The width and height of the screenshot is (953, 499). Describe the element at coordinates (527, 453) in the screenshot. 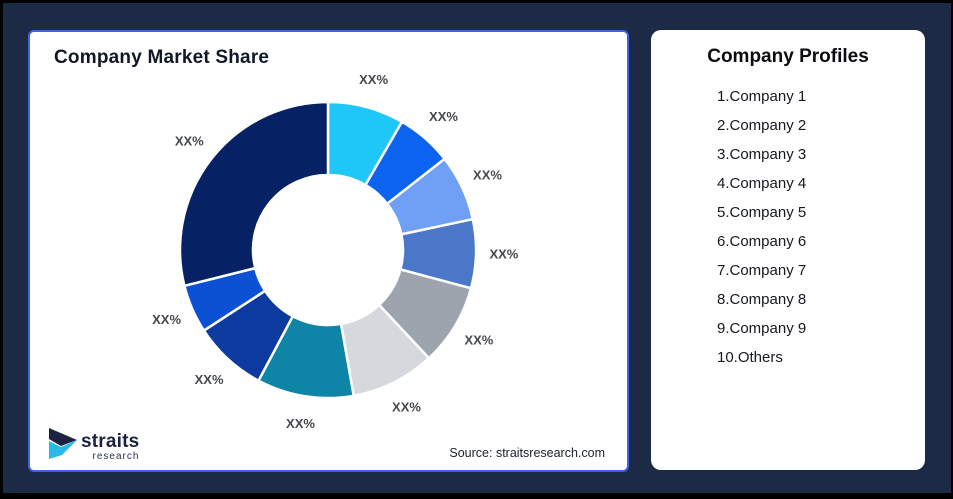

I see `source-note: Source: straitsresearch.com` at that location.